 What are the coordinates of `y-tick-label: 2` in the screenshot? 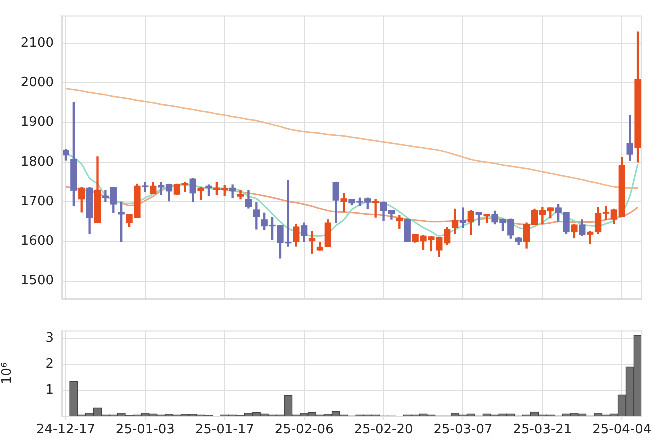 It's located at (50, 364).